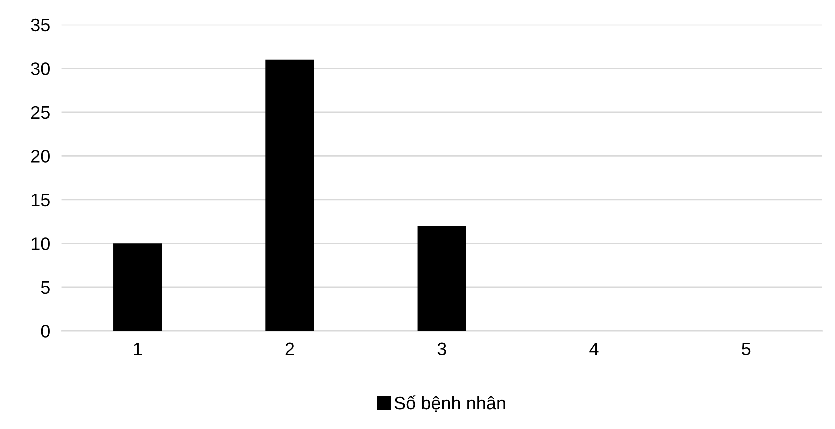 Image resolution: width=835 pixels, height=429 pixels. Describe the element at coordinates (450, 404) in the screenshot. I see `legend-label: Số bệnh nhân` at that location.